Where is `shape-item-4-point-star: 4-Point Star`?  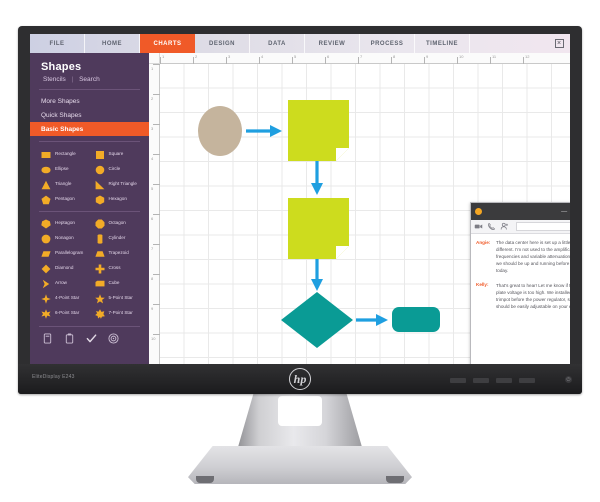
shape-item-4-point-star: 4-Point Star is located at coordinates (63, 298).